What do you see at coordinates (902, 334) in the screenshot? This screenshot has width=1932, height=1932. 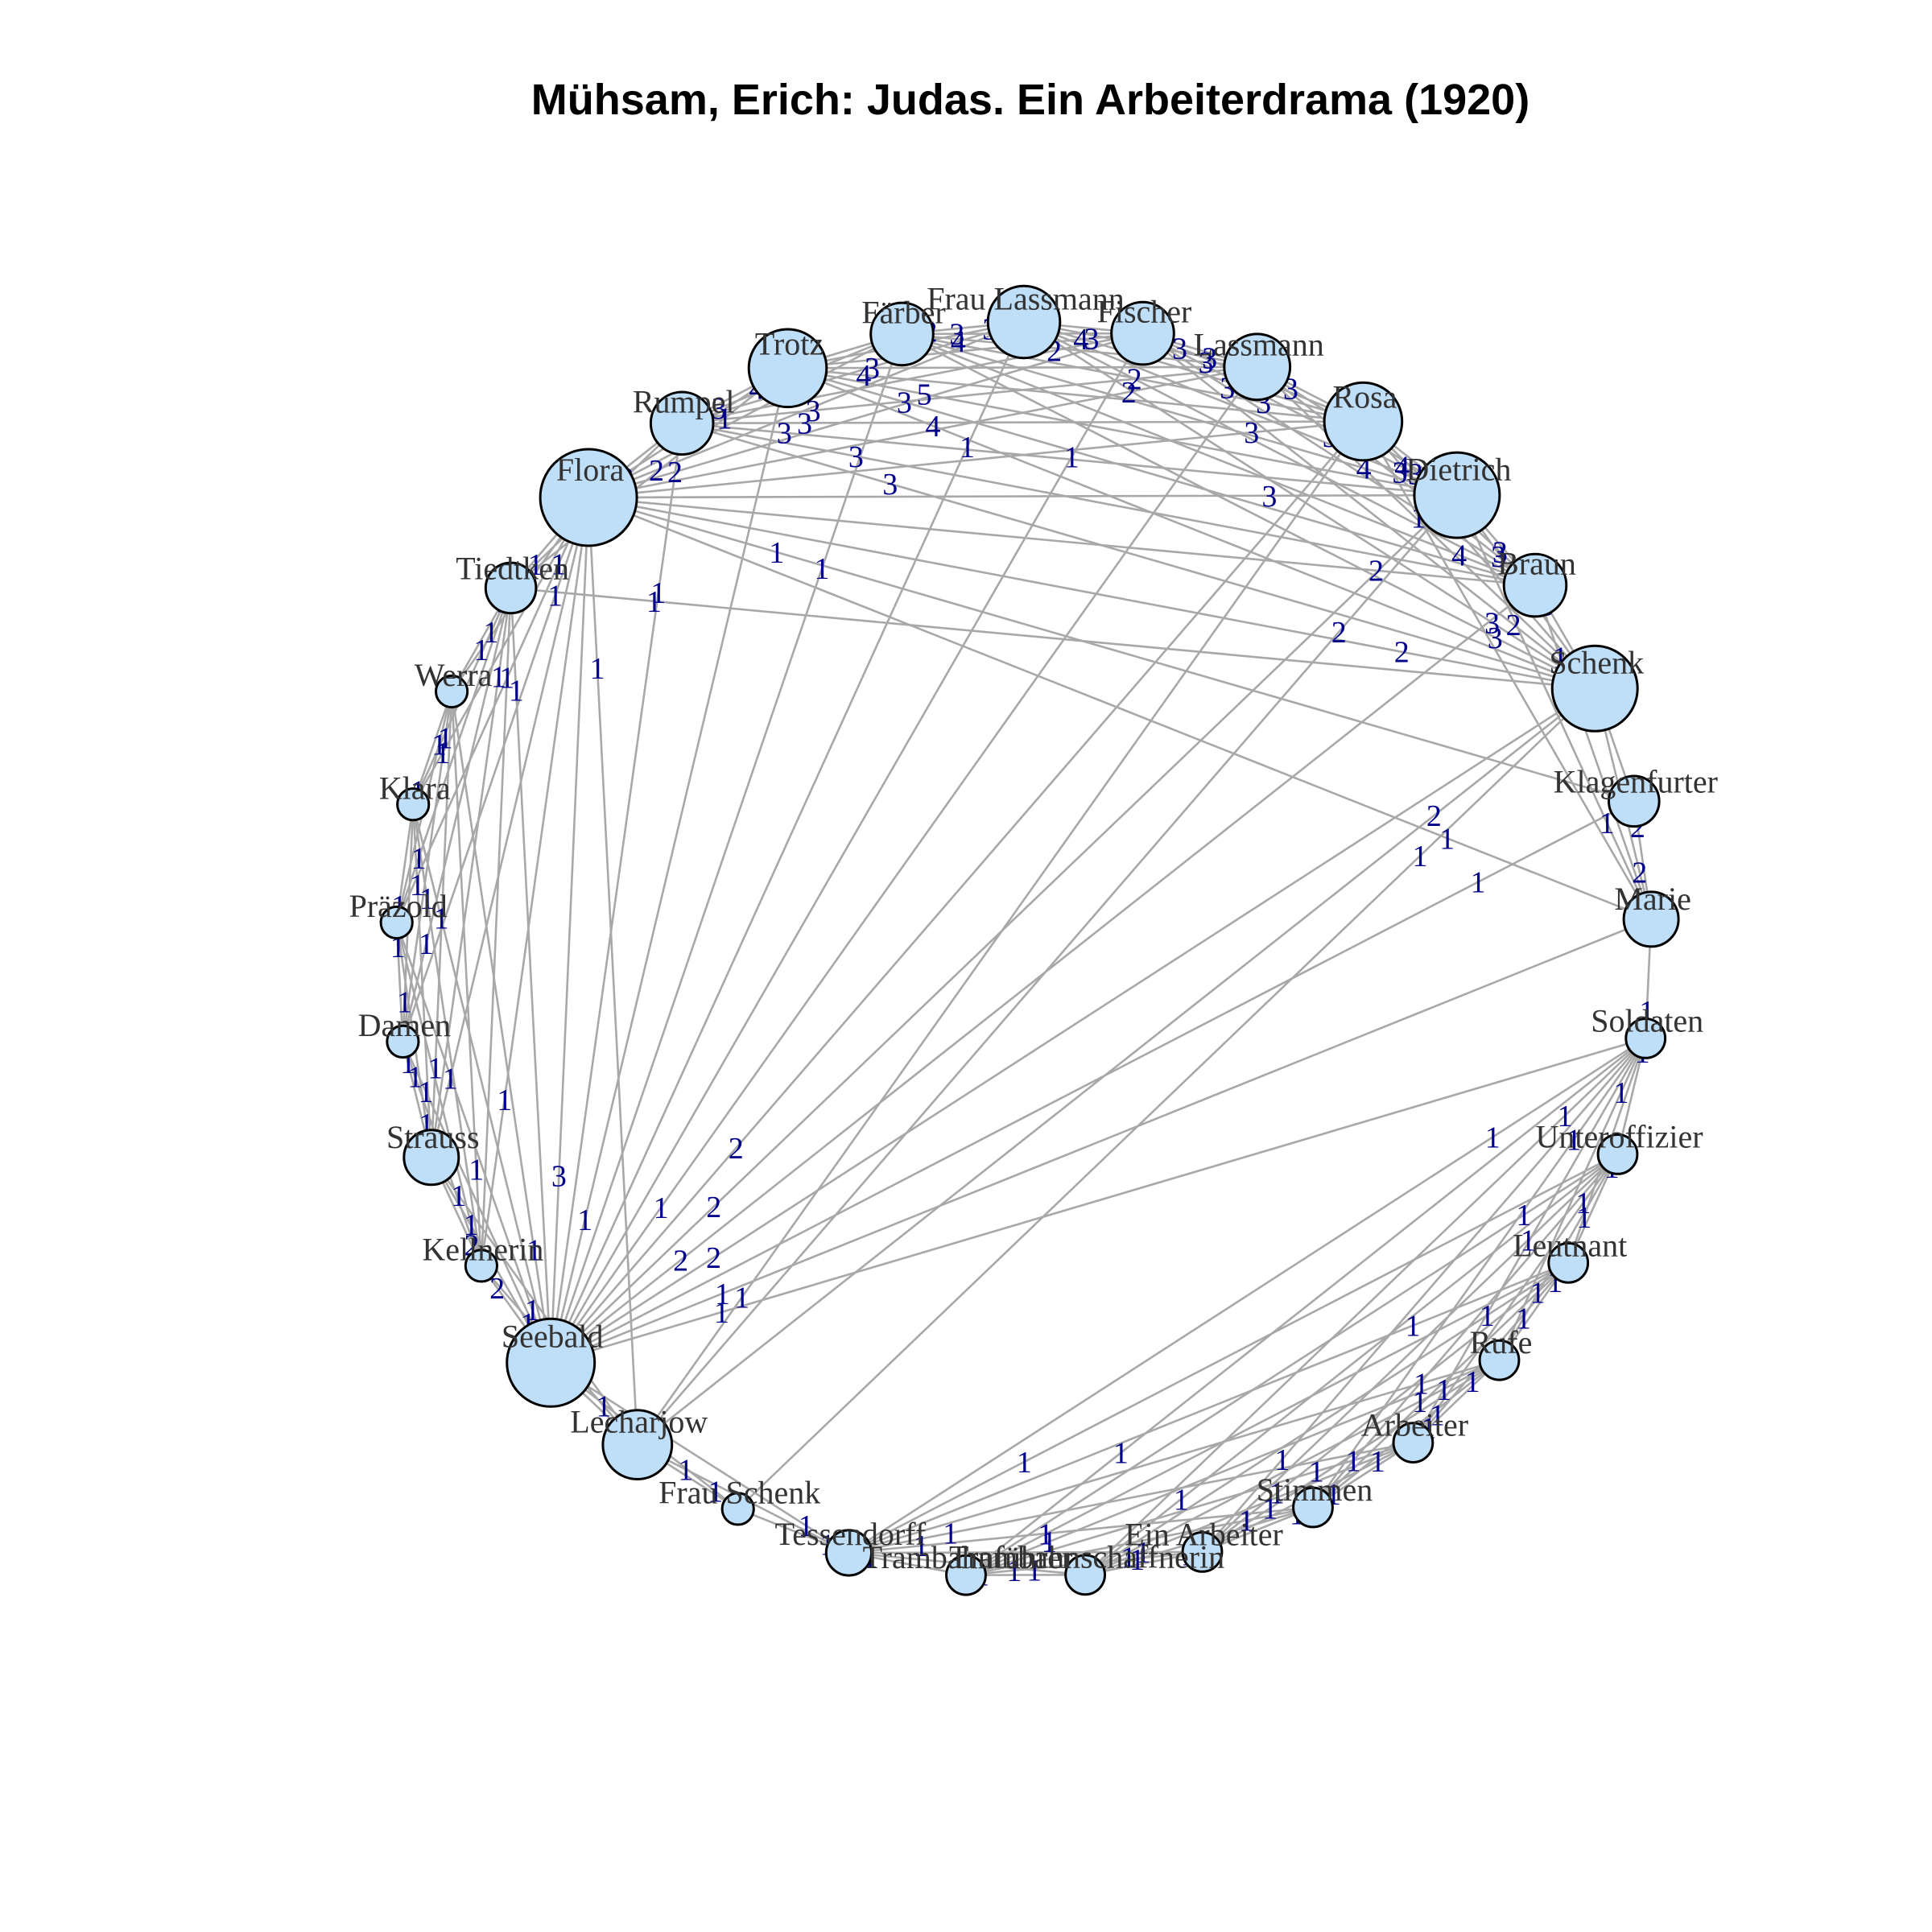 I see `node-faerber` at bounding box center [902, 334].